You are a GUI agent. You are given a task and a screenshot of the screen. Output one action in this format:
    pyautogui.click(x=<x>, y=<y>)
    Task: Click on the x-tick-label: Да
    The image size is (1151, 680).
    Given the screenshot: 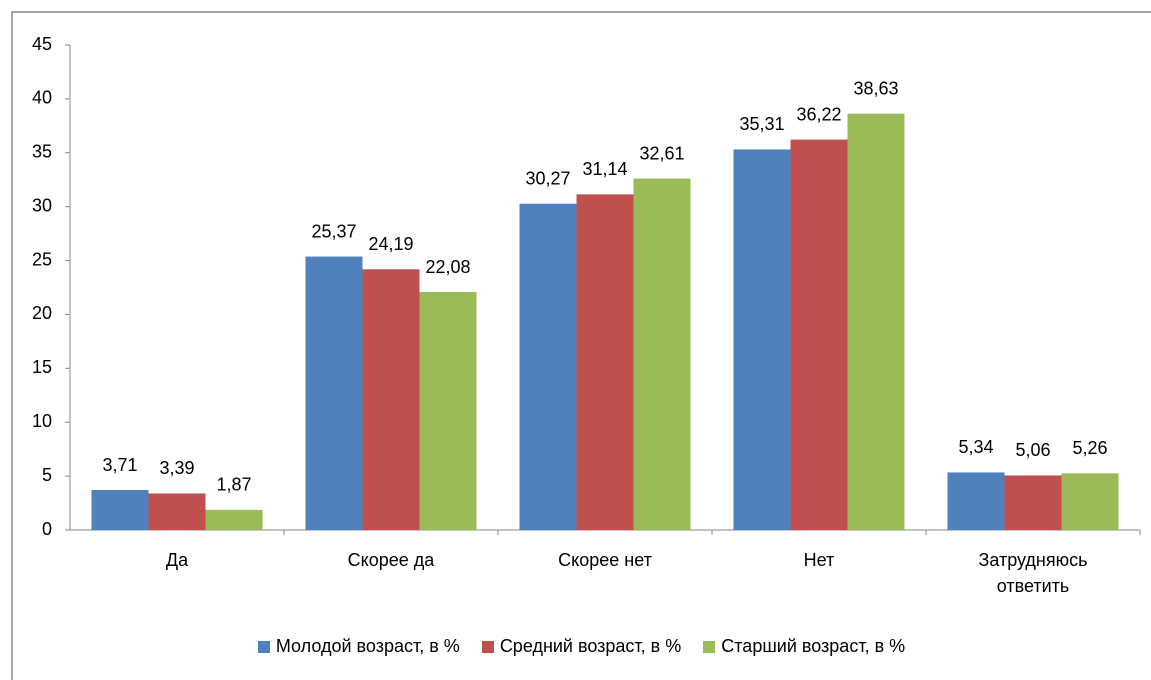 What is the action you would take?
    pyautogui.click(x=177, y=560)
    